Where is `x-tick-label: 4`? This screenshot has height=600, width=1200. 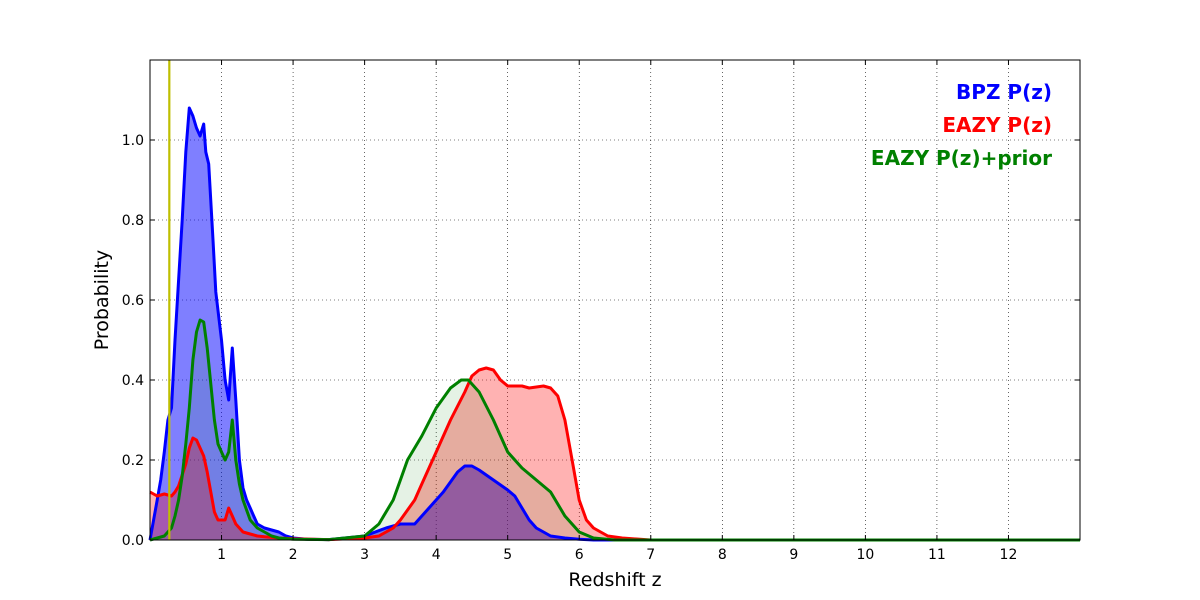
x-tick-label: 4 is located at coordinates (436, 555).